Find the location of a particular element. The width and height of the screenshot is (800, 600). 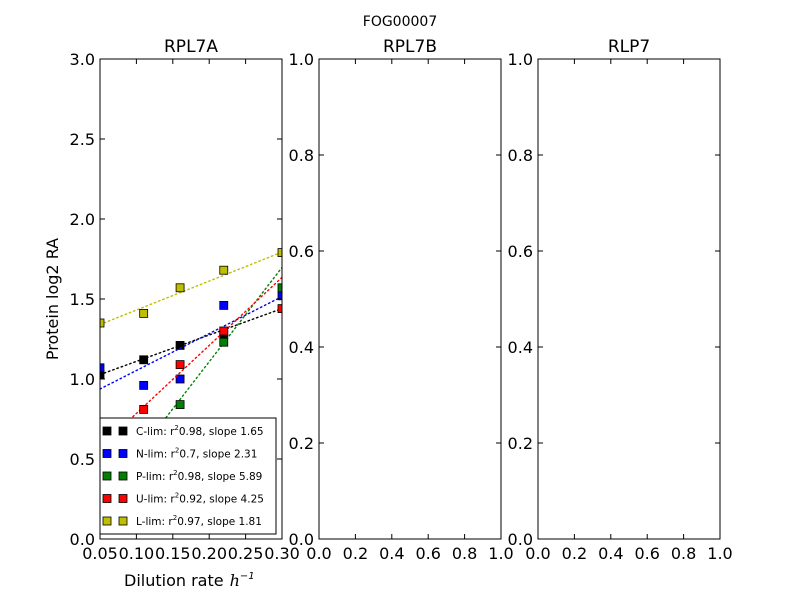

x-axis-unit: h is located at coordinates (235, 580).